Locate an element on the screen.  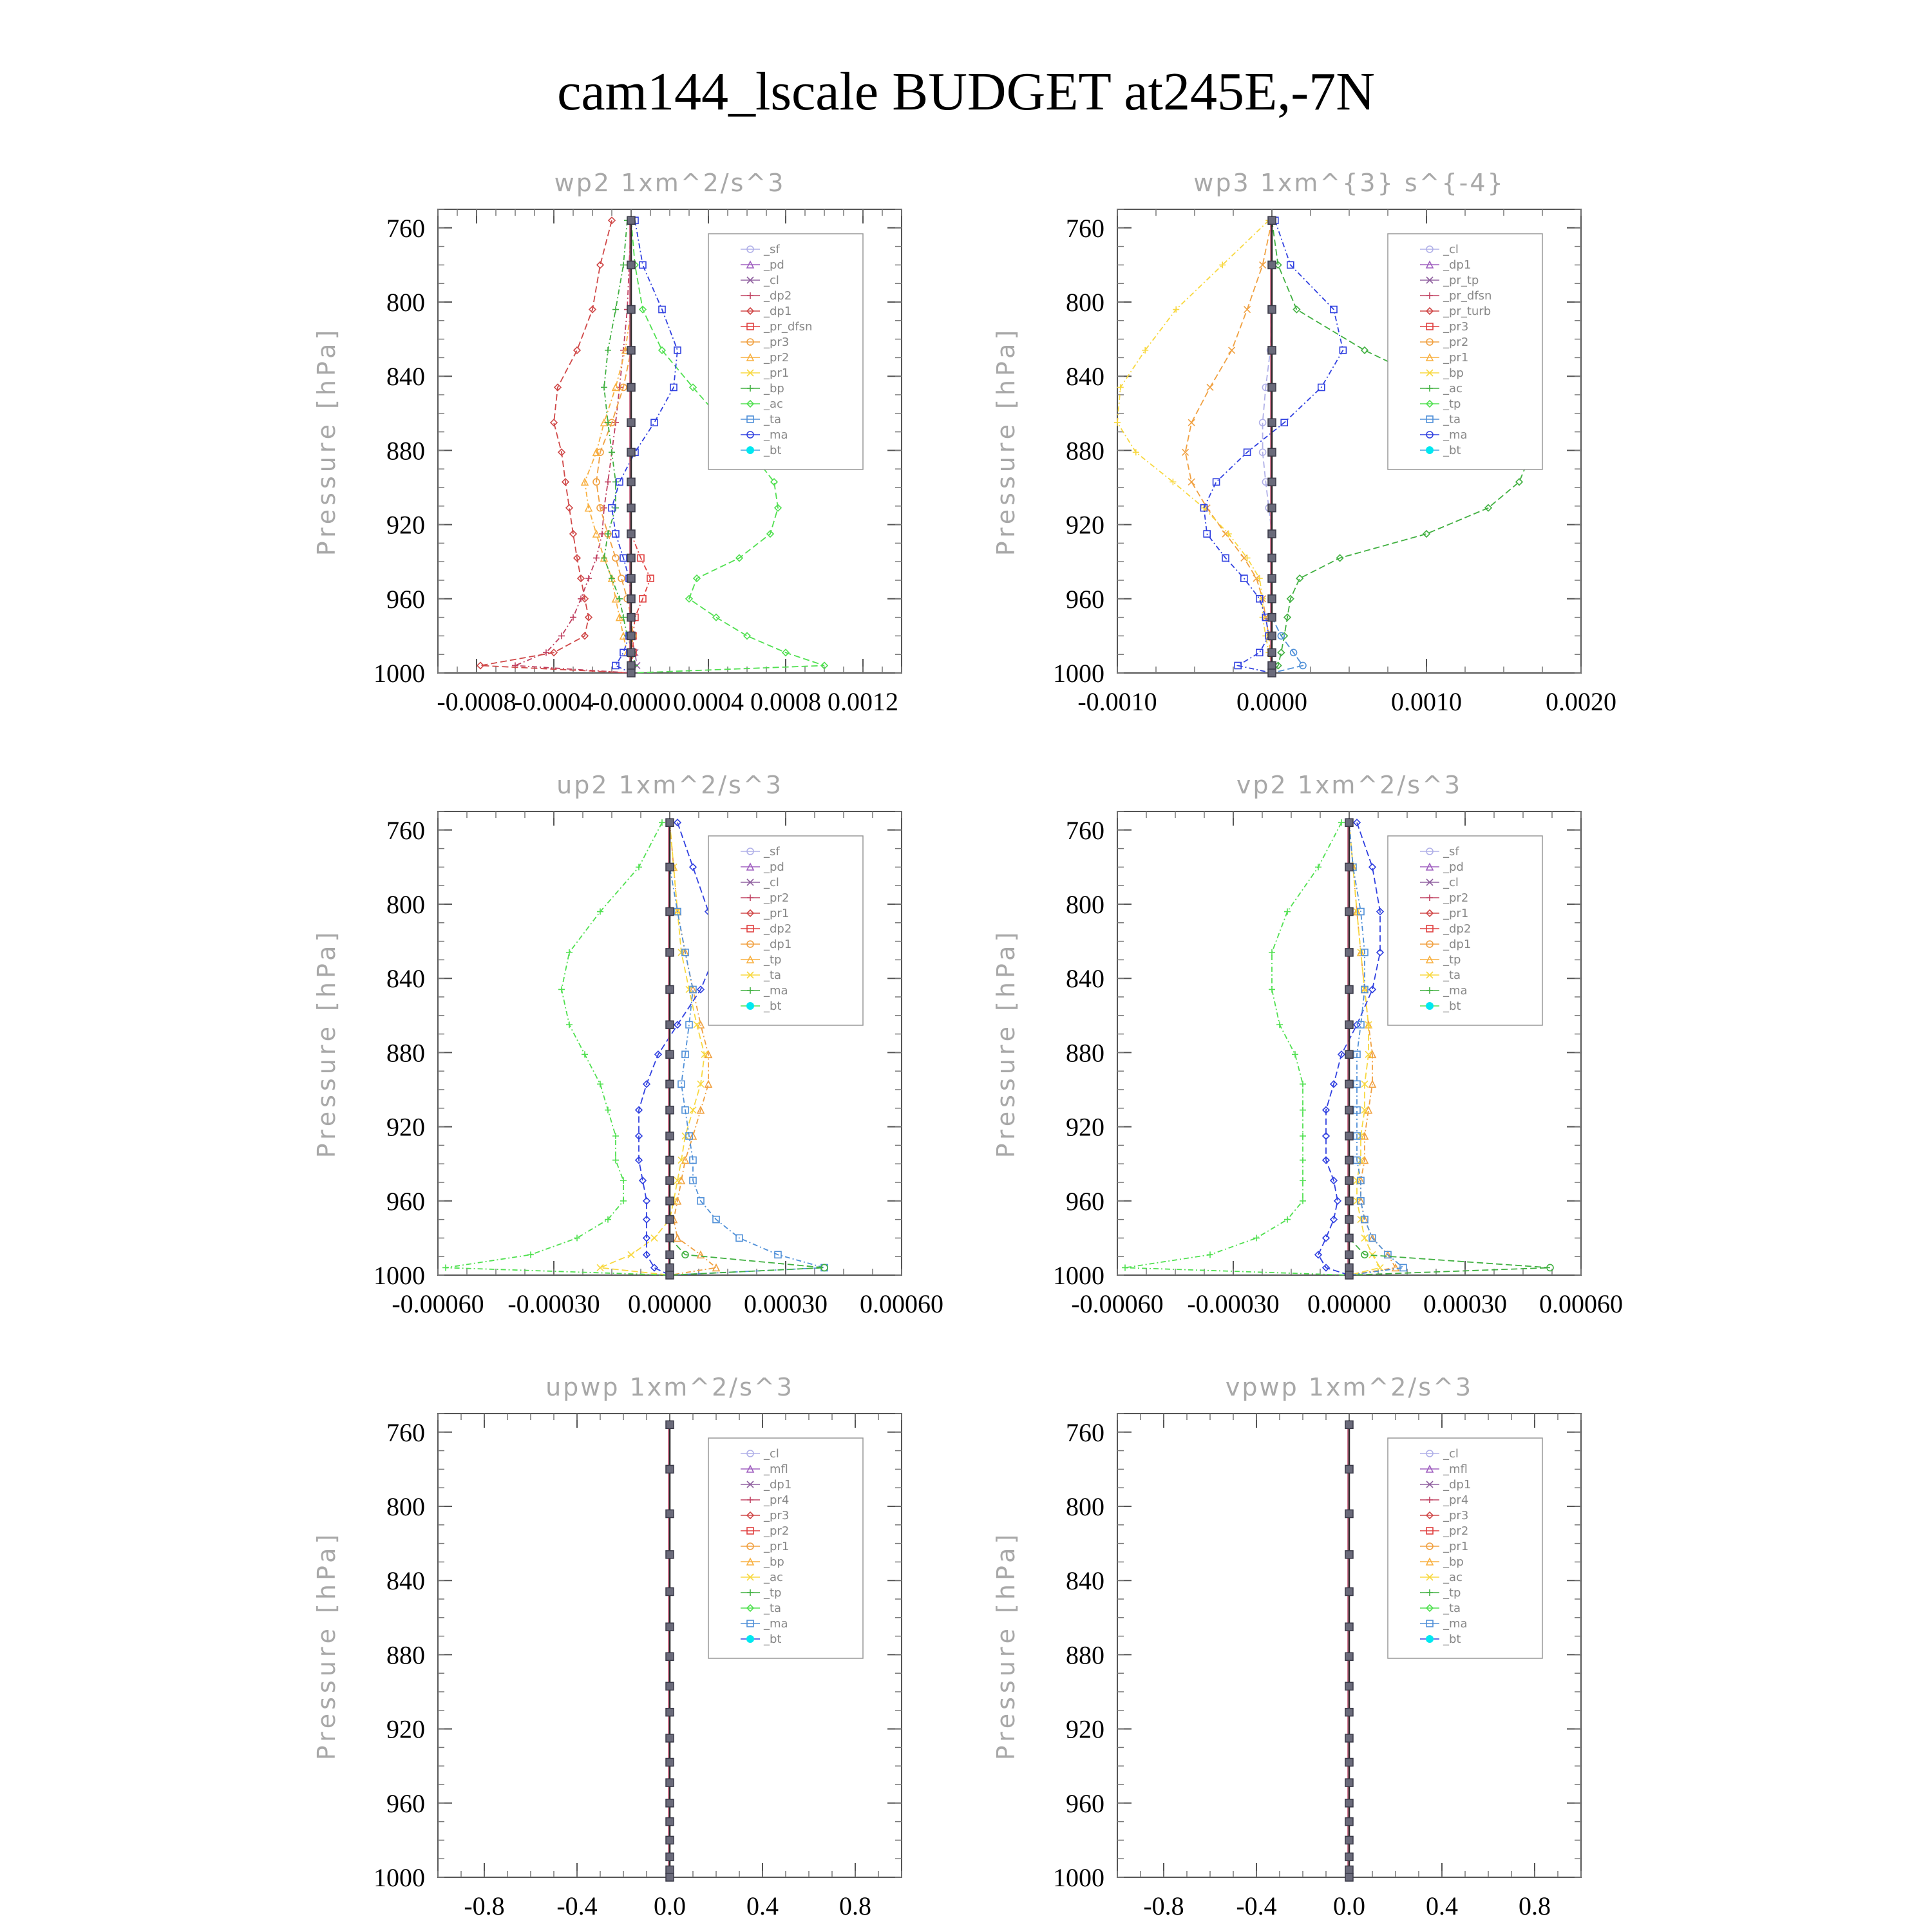
legend-label: _pr_dfsn is located at coordinates (1467, 296).